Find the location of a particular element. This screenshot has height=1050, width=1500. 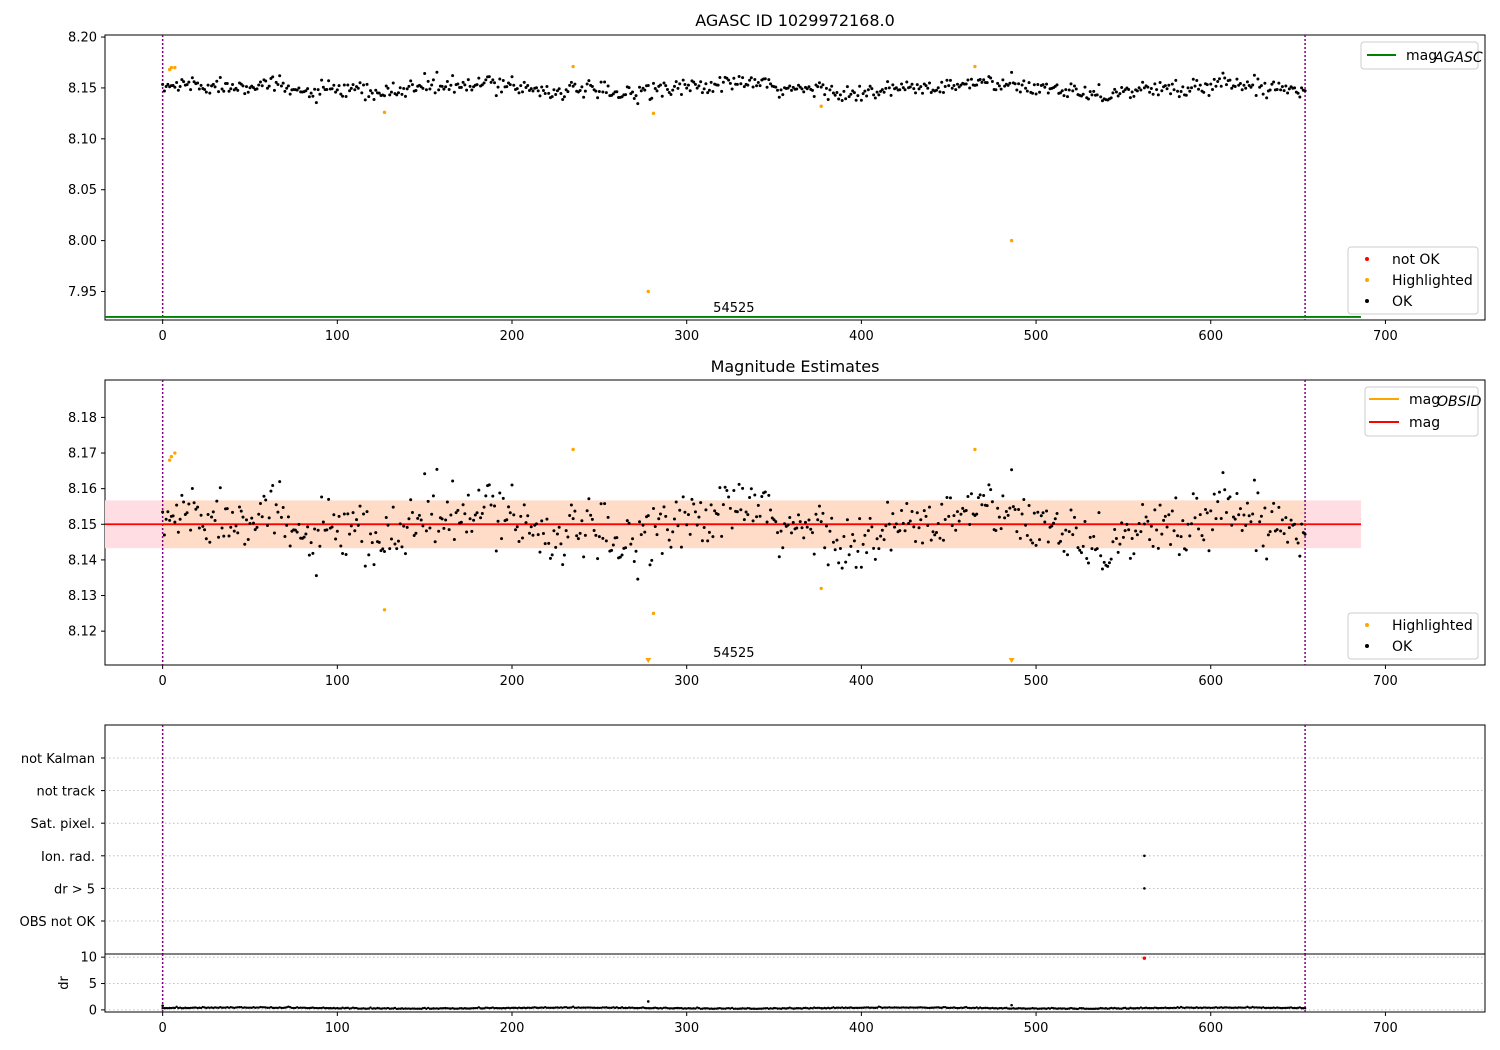

flag-category-label: dr > 5 is located at coordinates (74, 889).